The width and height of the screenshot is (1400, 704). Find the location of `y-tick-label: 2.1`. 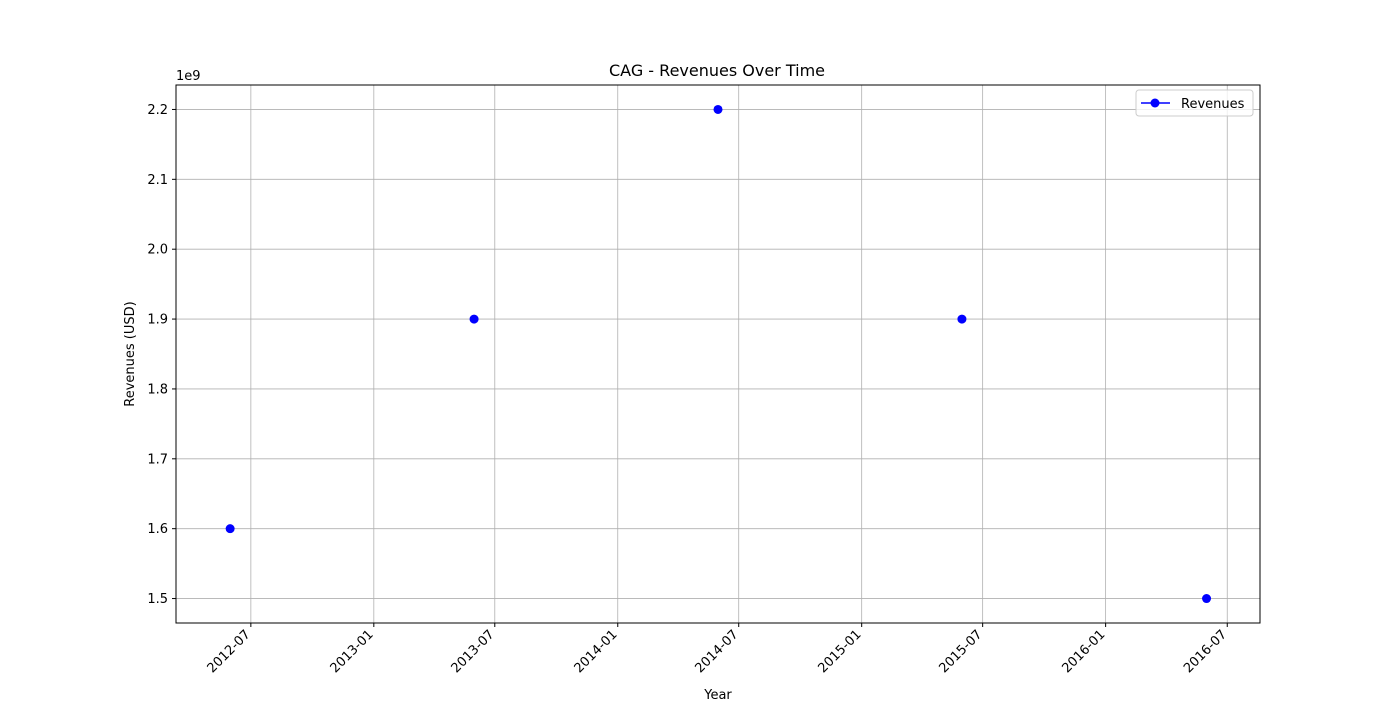

y-tick-label: 2.1 is located at coordinates (157, 180).